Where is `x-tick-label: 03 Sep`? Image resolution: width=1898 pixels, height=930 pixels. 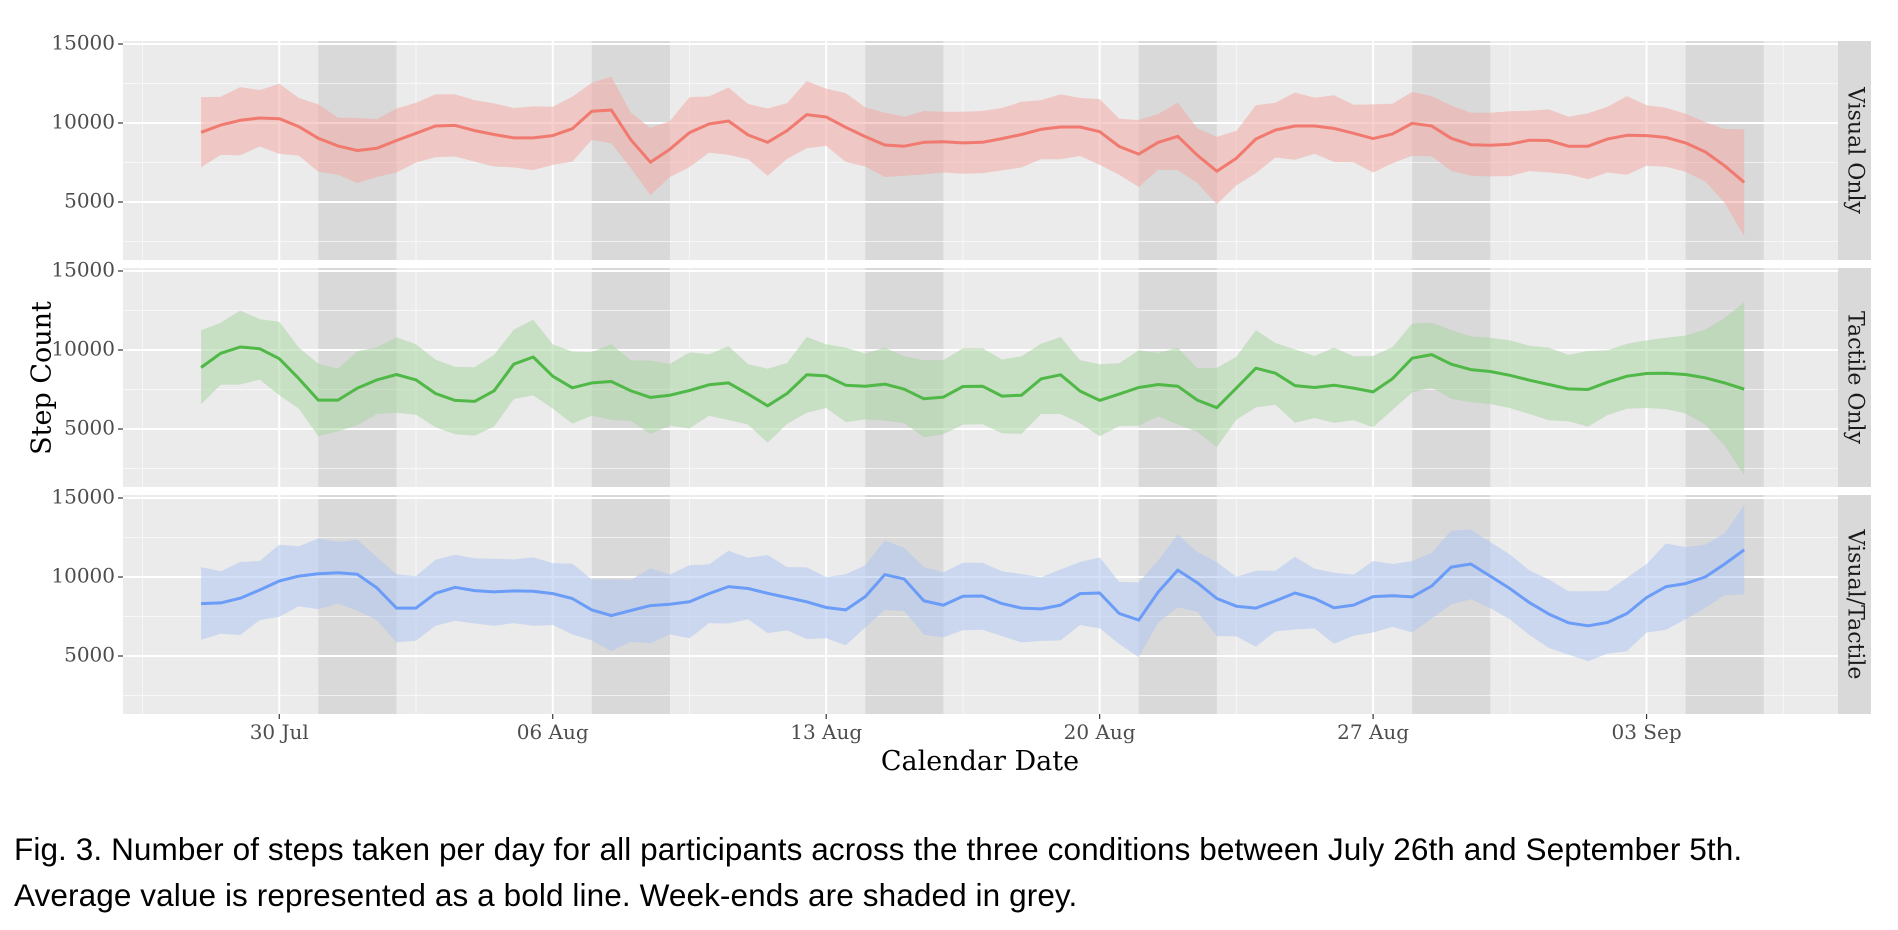 x-tick-label: 03 Sep is located at coordinates (1646, 732).